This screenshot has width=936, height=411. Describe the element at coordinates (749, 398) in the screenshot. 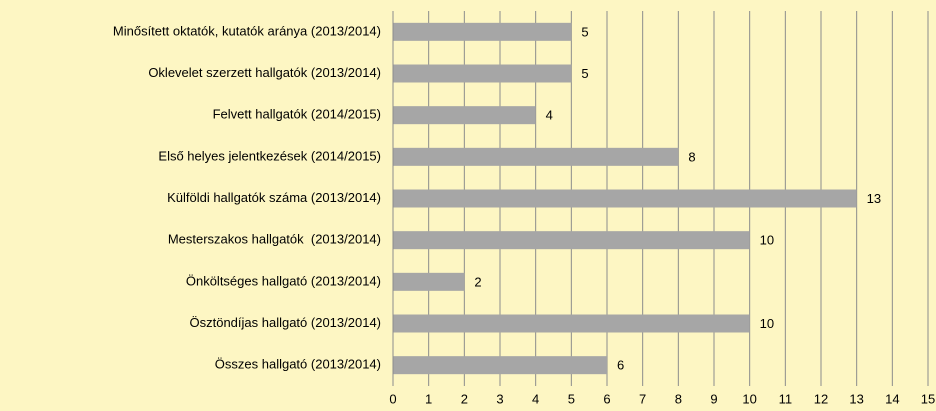

I see `x-tick-label: 10` at that location.